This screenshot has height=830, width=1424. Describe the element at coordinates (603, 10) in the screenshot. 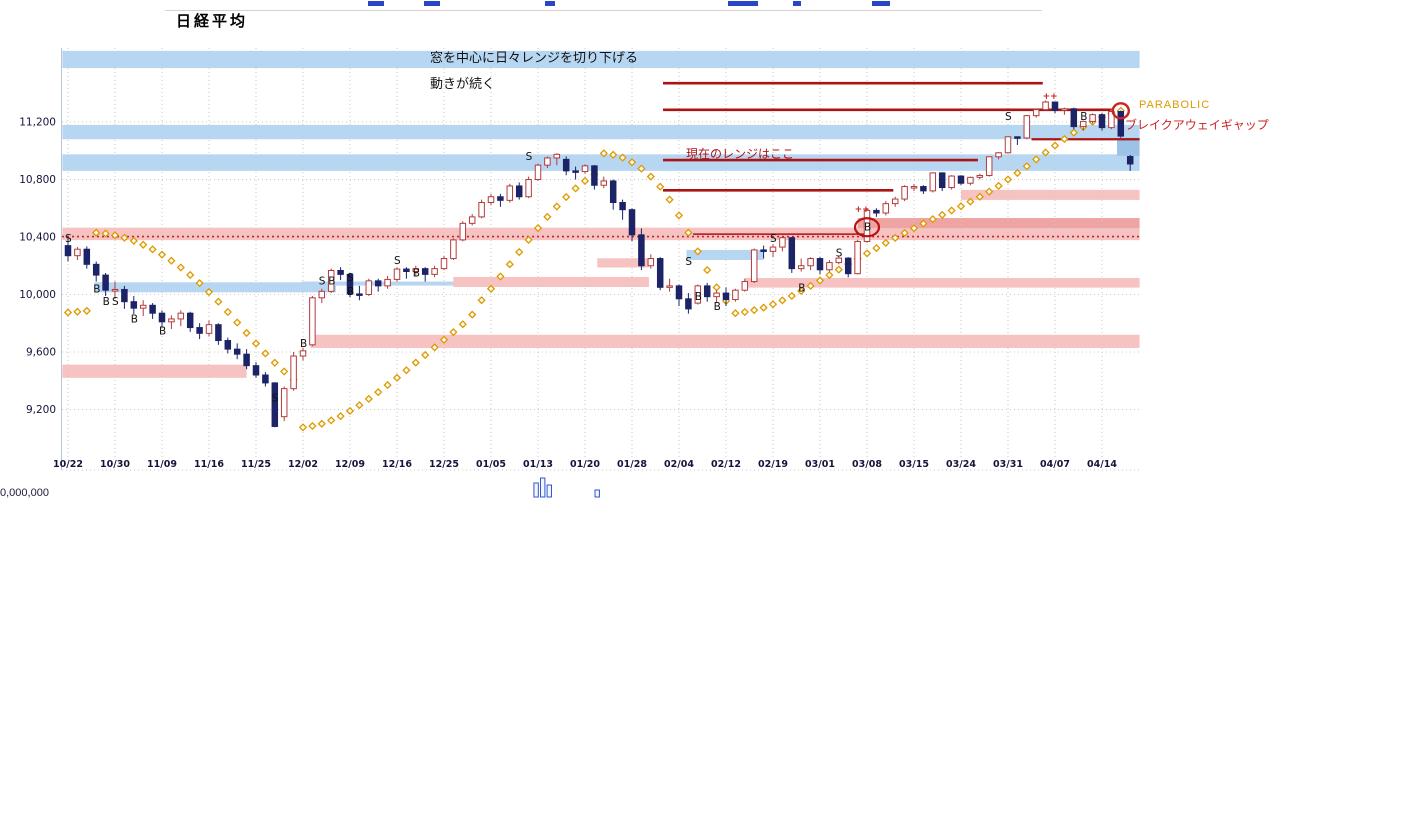

I see `header-divider` at that location.